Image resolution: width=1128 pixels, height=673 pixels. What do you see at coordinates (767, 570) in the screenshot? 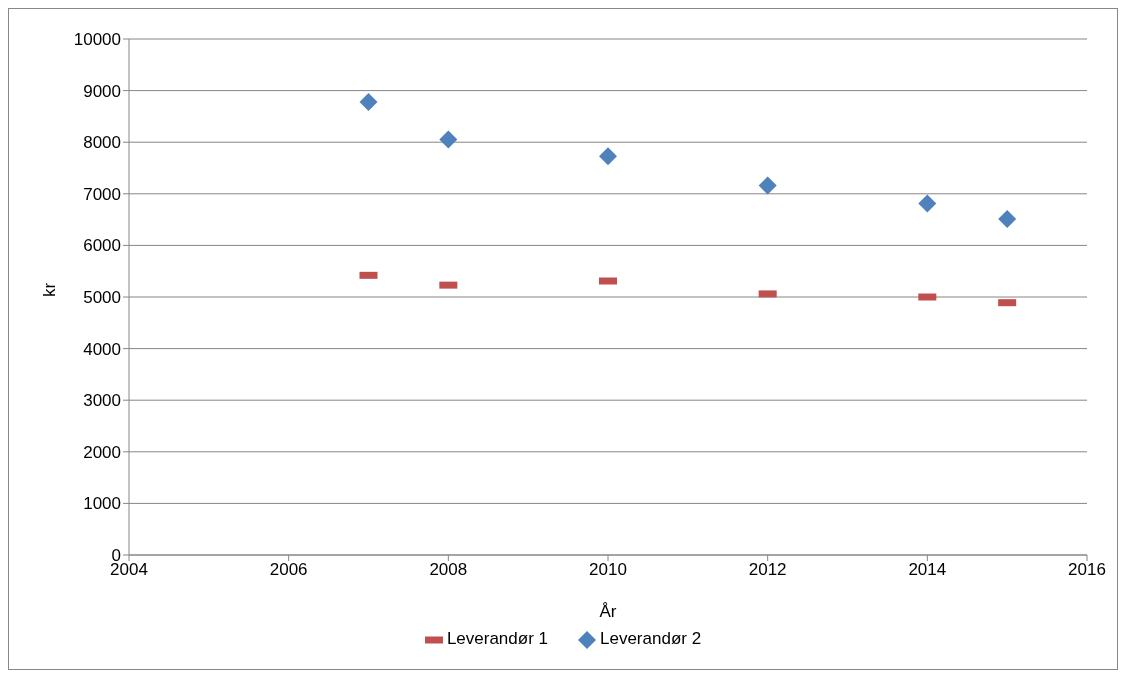
I see `x-tick-label: 2012` at bounding box center [767, 570].